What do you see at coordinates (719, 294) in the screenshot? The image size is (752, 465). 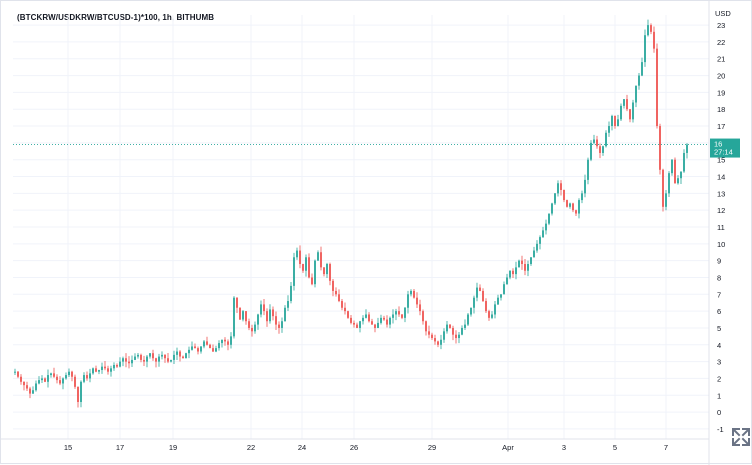 I see `price-tick-label: 7` at bounding box center [719, 294].